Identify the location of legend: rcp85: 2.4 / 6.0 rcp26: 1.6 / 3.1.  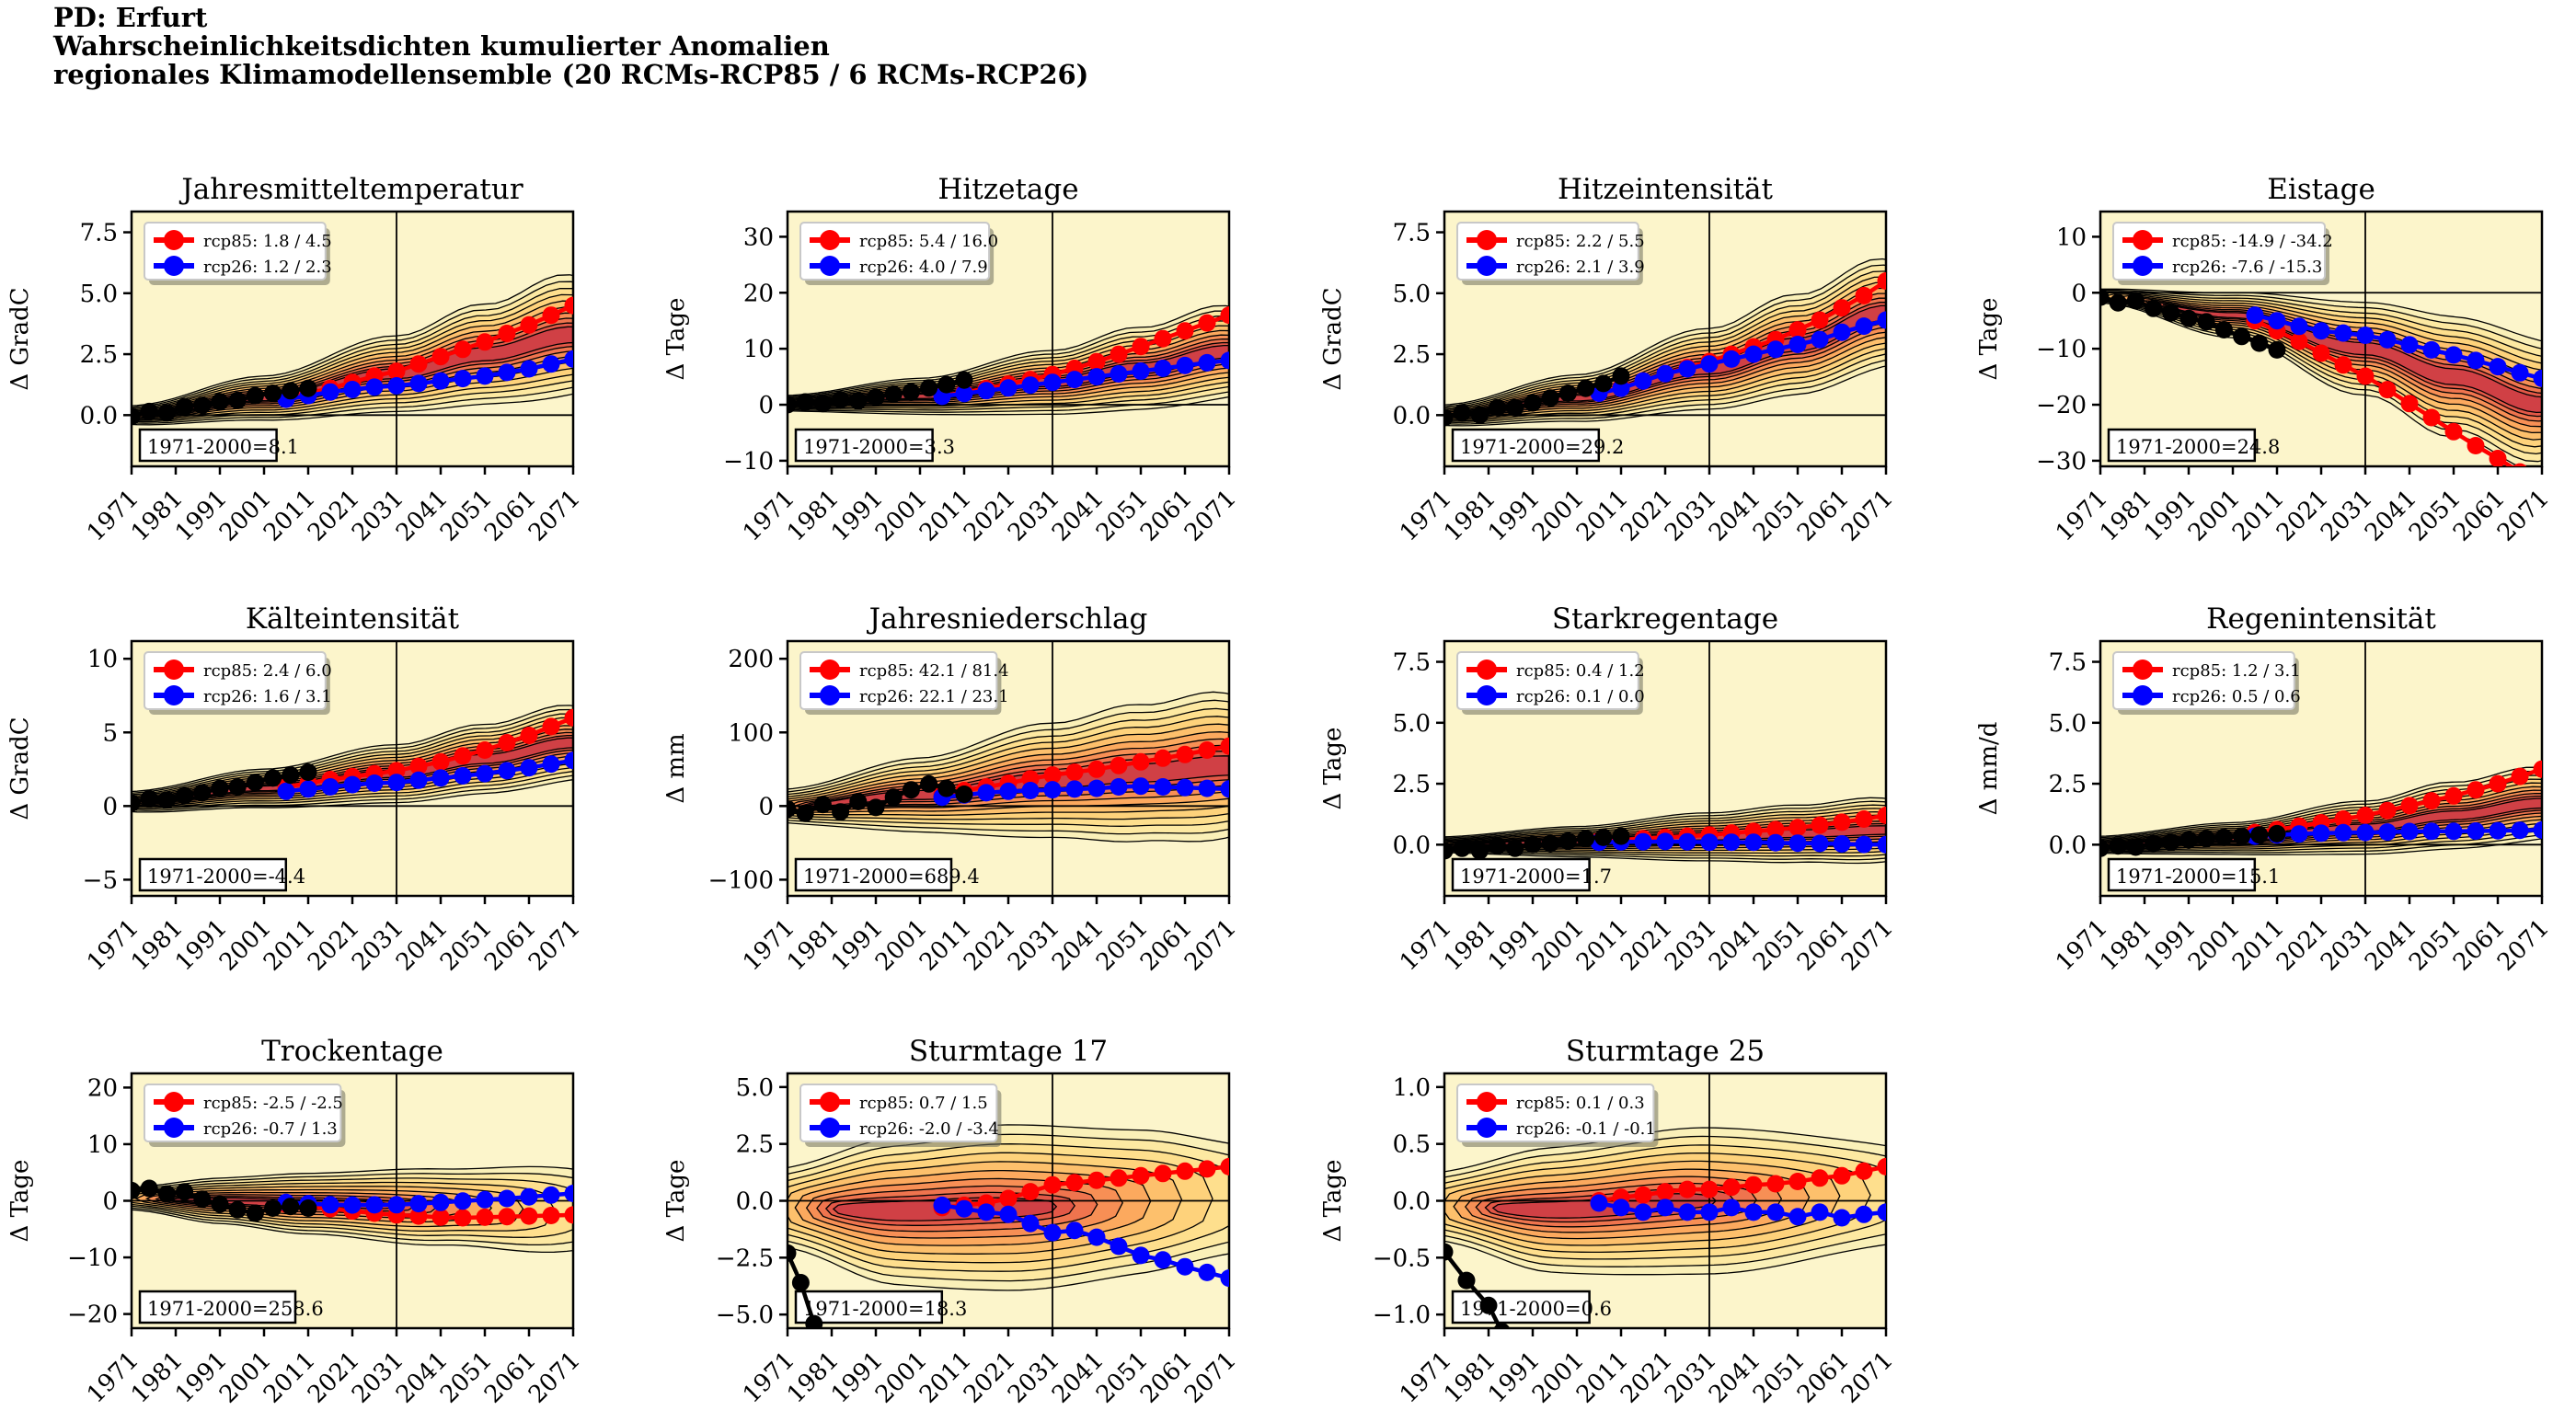
(238, 683).